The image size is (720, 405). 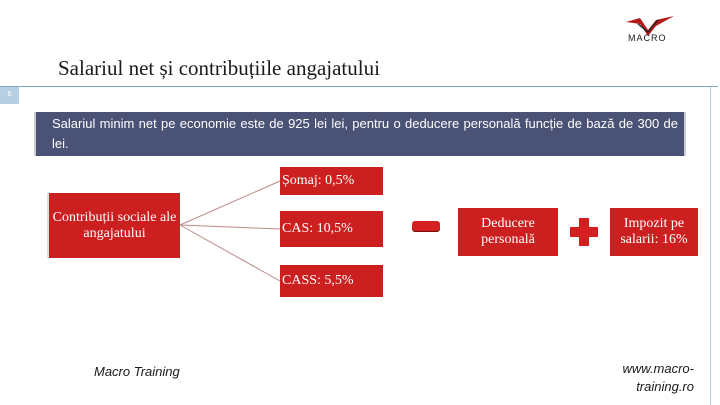 I want to click on footer-website: www.macro-training.ro, so click(x=658, y=377).